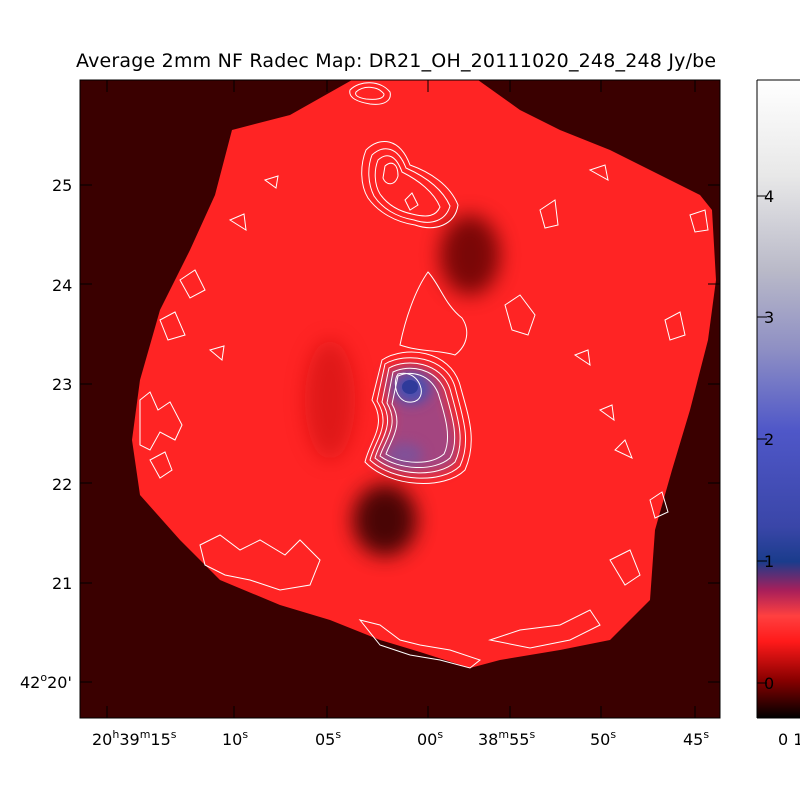 The image size is (800, 800). I want to click on x-tick-label-4: 00s, so click(430, 738).